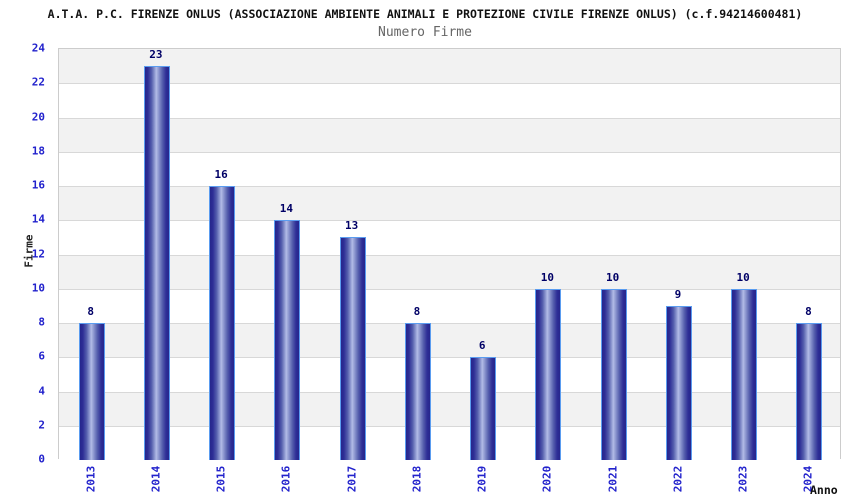 The width and height of the screenshot is (850, 500). What do you see at coordinates (38, 151) in the screenshot?
I see `y-tick-label: 18` at bounding box center [38, 151].